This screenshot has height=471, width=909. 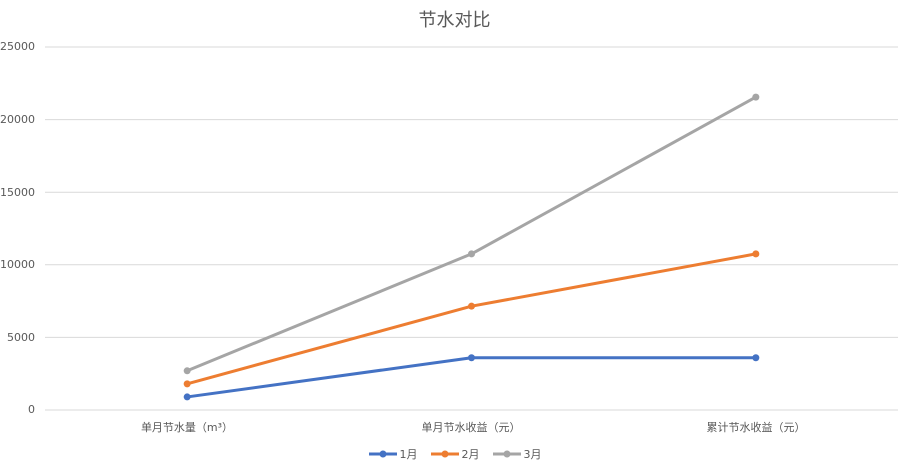 I want to click on y-tick-10000: 10000, so click(x=17, y=264).